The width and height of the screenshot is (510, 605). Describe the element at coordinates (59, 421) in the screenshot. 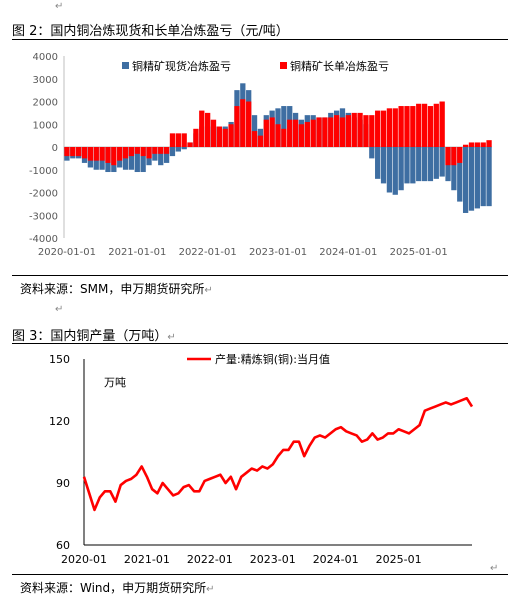

I see `y-tick-label: 120` at that location.